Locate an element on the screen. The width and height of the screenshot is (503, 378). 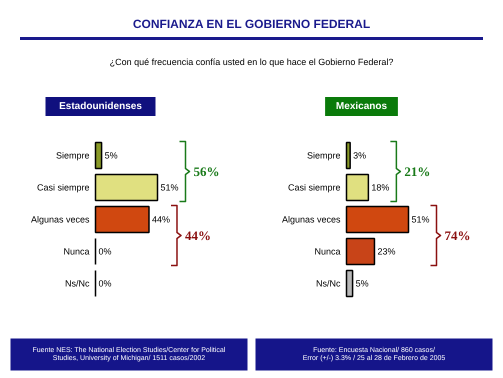
text: 74% is located at coordinates (457, 235).